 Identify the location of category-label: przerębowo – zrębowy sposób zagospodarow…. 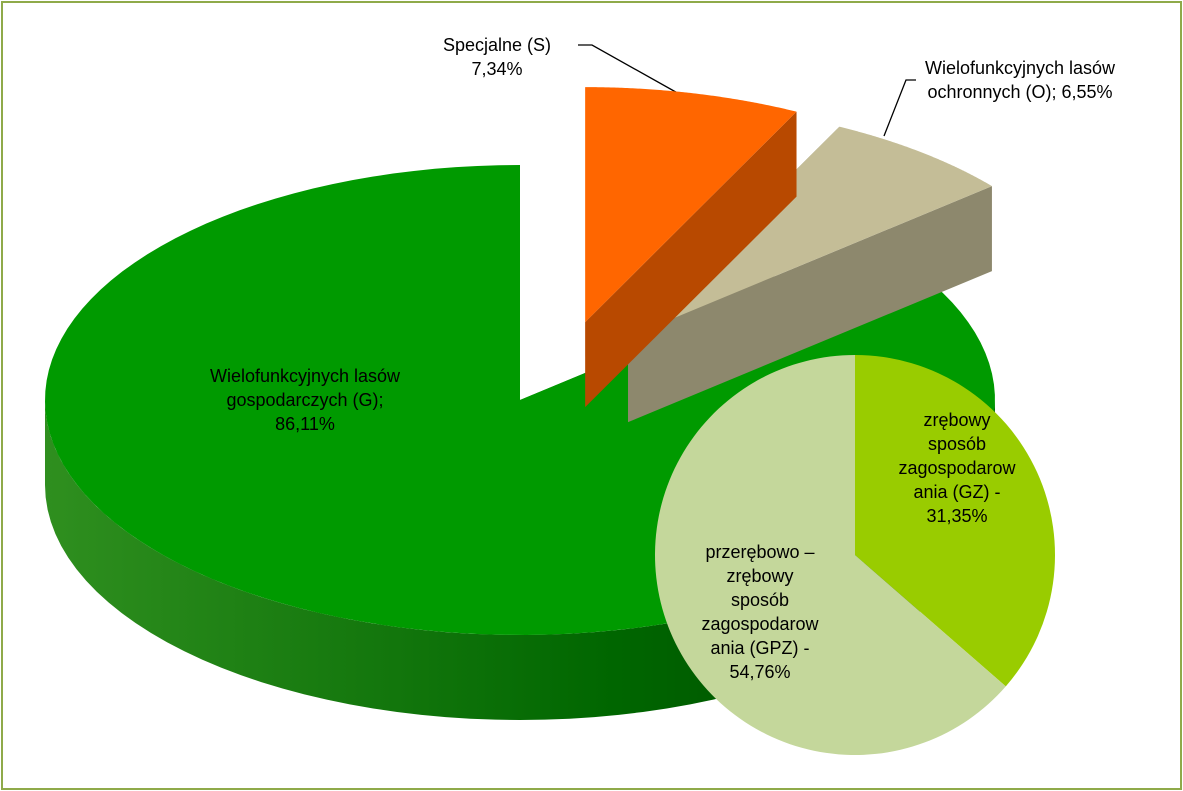
(760, 600).